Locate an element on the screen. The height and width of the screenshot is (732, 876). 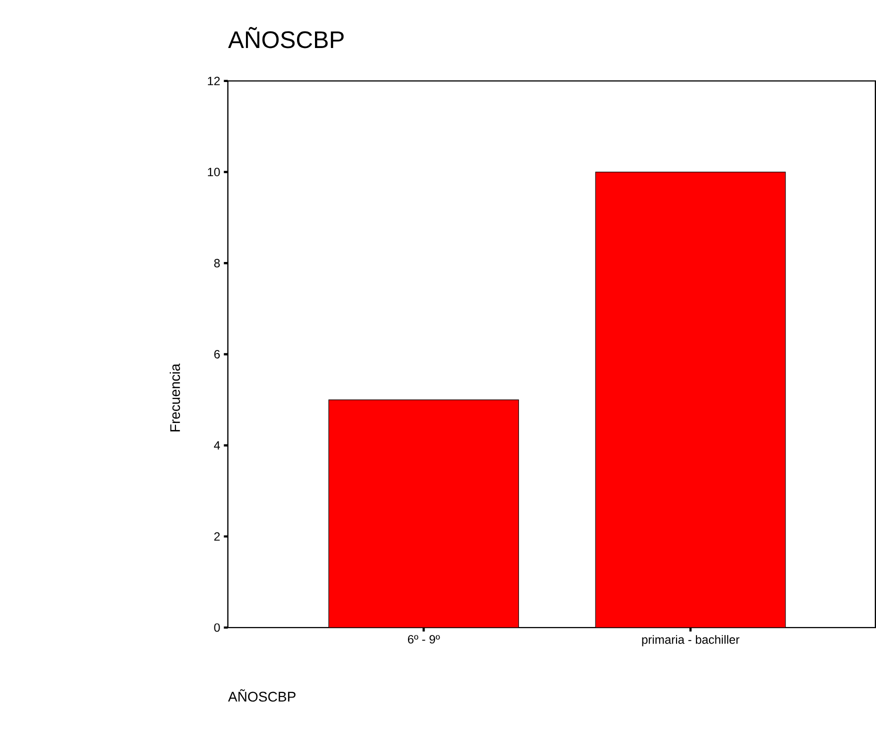
x-tick-label: 6º - 9º is located at coordinates (424, 639).